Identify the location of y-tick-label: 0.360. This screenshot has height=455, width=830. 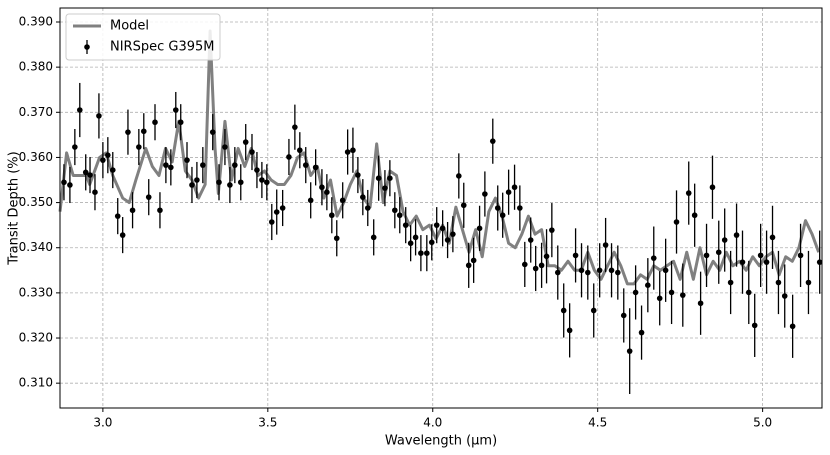
(36, 157).